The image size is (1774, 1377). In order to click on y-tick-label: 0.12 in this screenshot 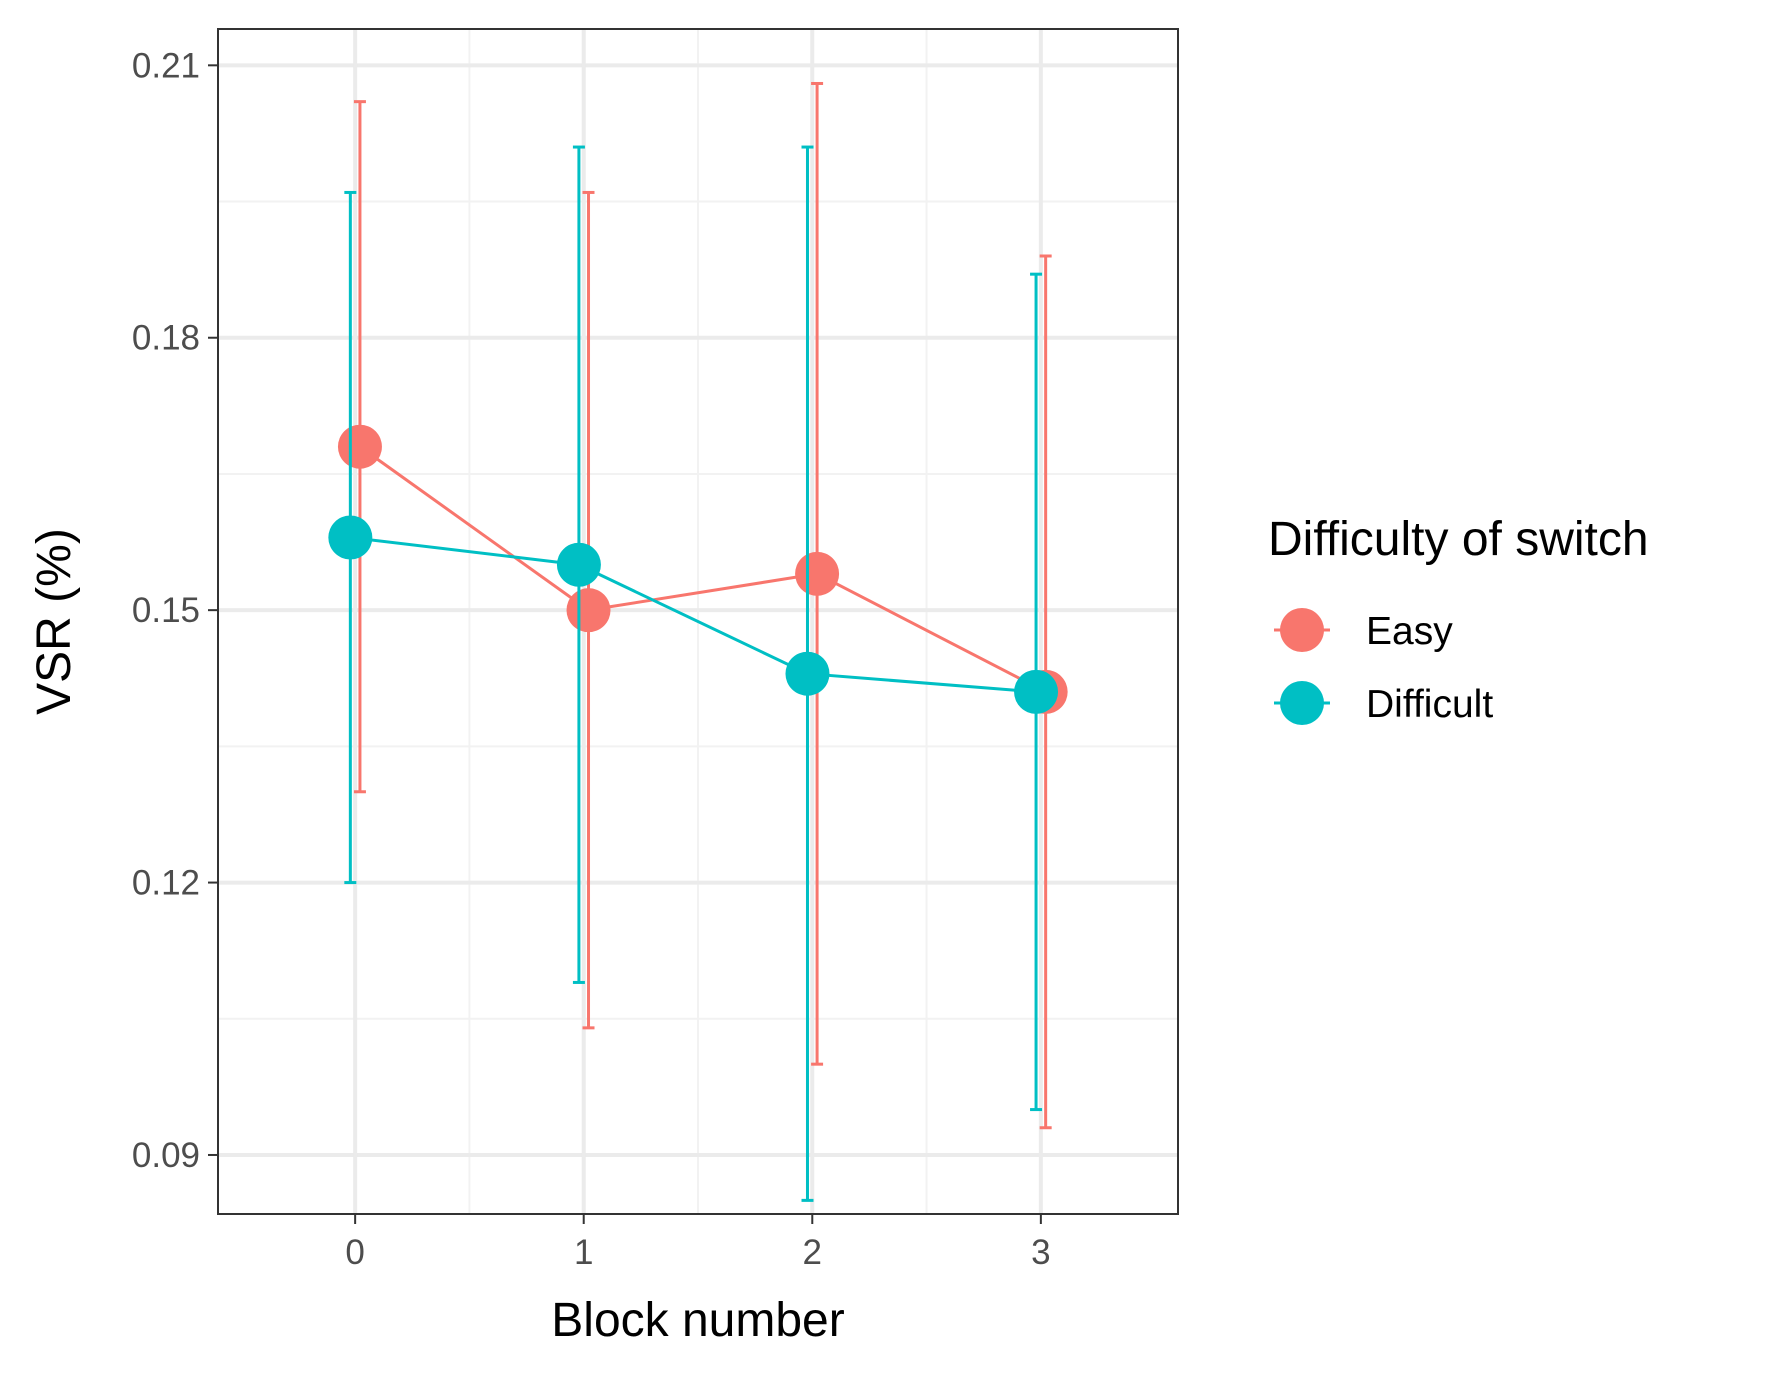, I will do `click(166, 883)`.